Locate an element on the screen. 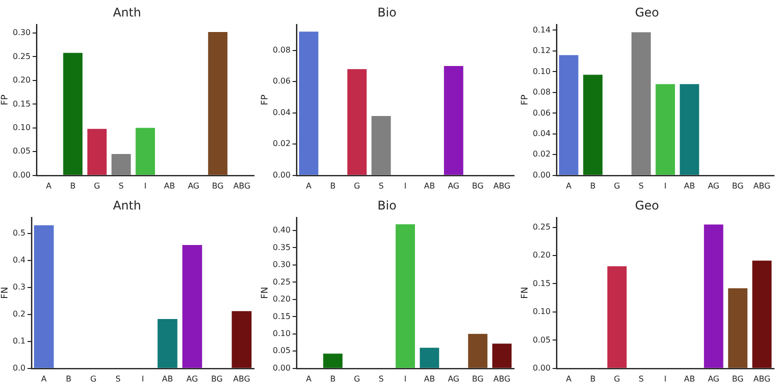 The width and height of the screenshot is (781, 386). y-tick-label: 0.14 is located at coordinates (541, 29).